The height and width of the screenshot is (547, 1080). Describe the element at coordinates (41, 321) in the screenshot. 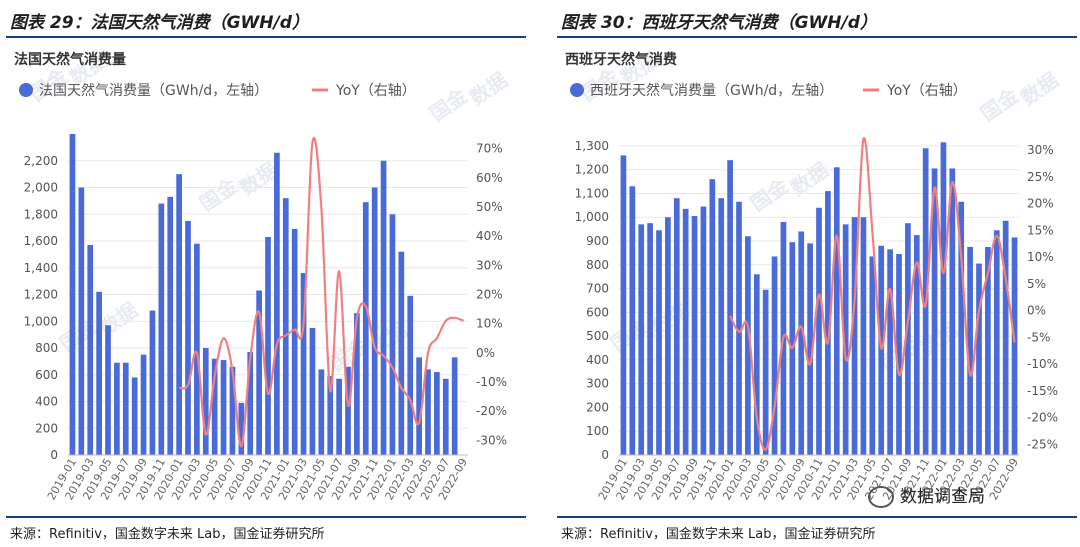

I see `y-tick-label: 1,000` at that location.